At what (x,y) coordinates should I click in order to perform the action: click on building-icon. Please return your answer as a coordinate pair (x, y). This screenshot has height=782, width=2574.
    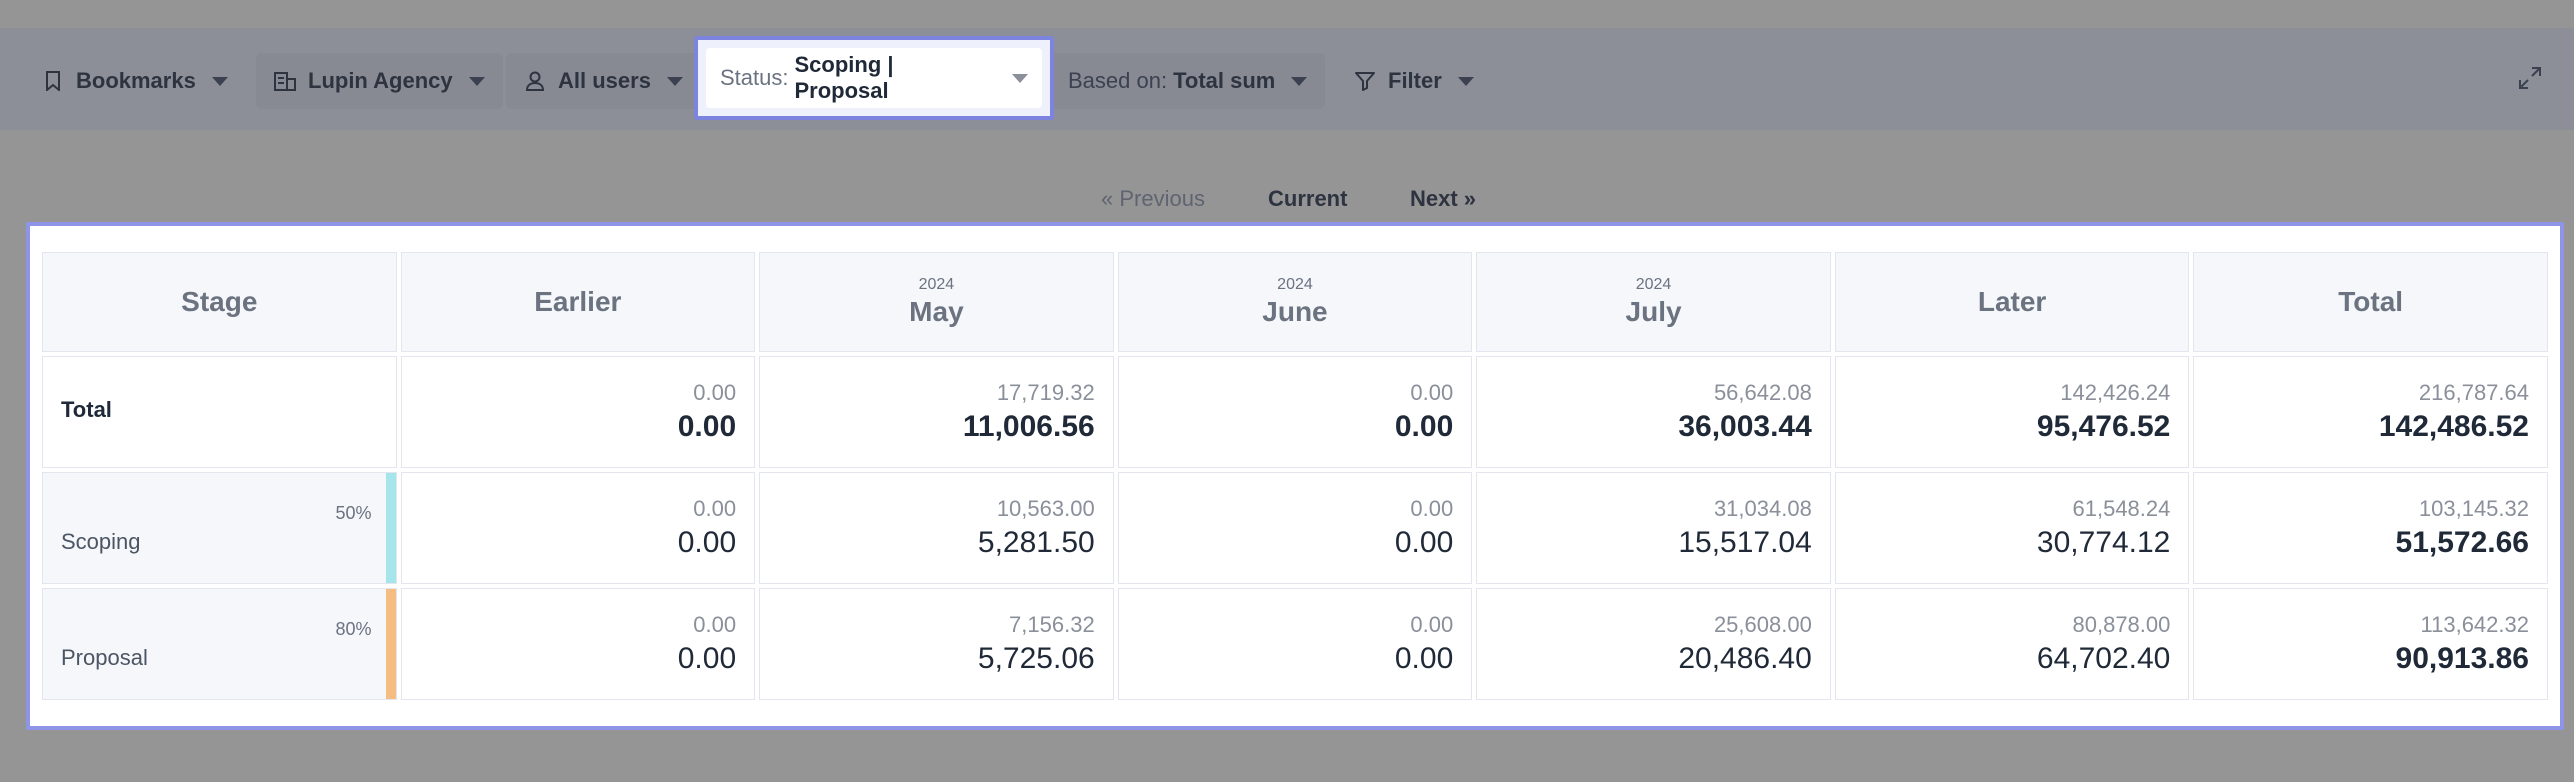
    Looking at the image, I should click on (285, 81).